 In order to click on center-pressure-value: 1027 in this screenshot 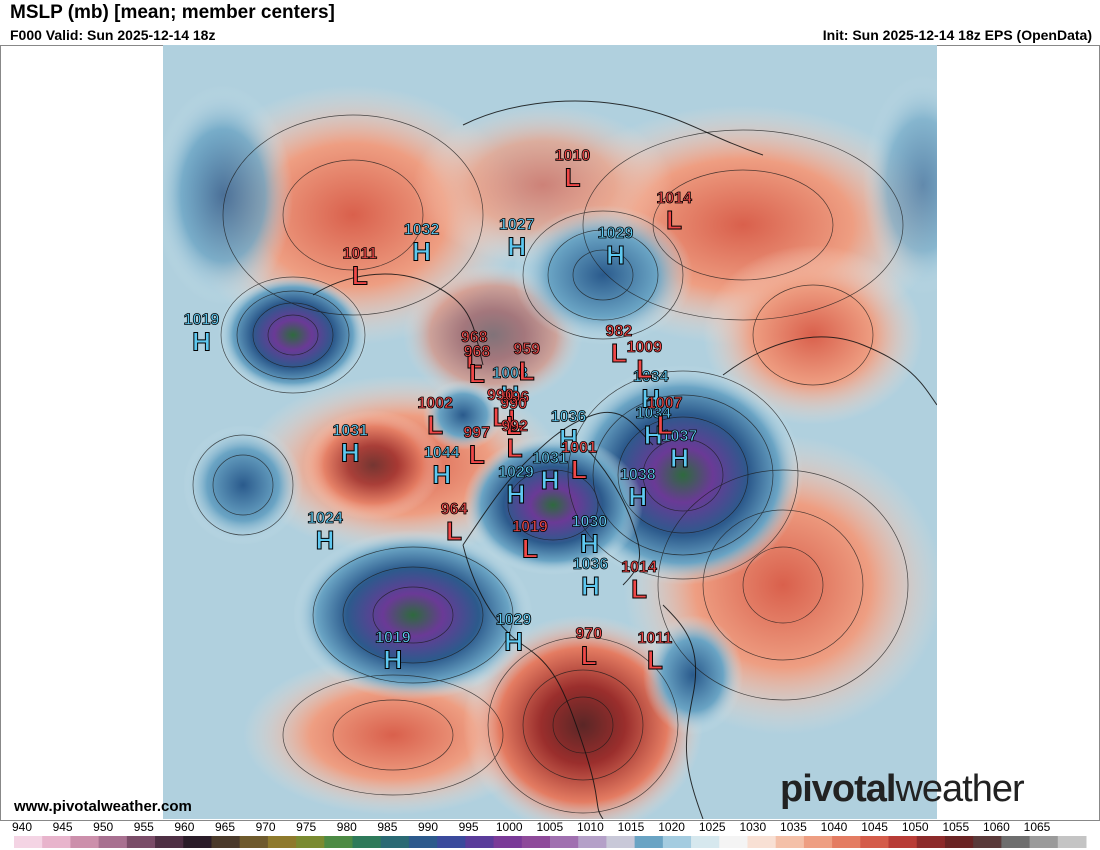, I will do `click(517, 224)`.